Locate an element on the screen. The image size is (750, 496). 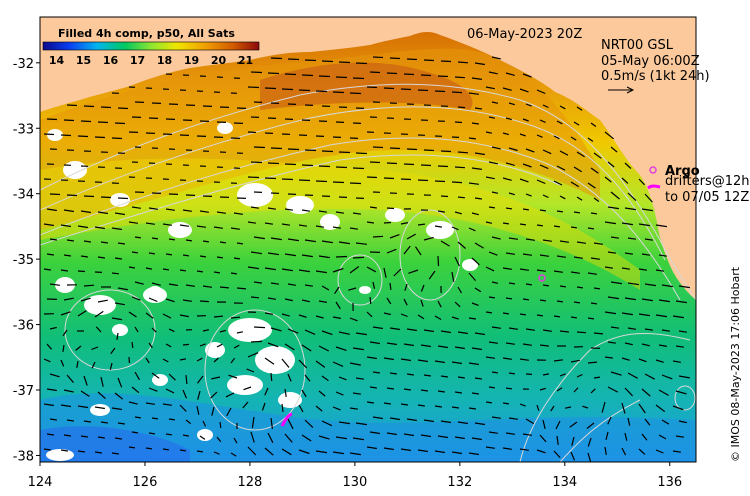
model-time: 05-May 06:00Z is located at coordinates (650, 61).